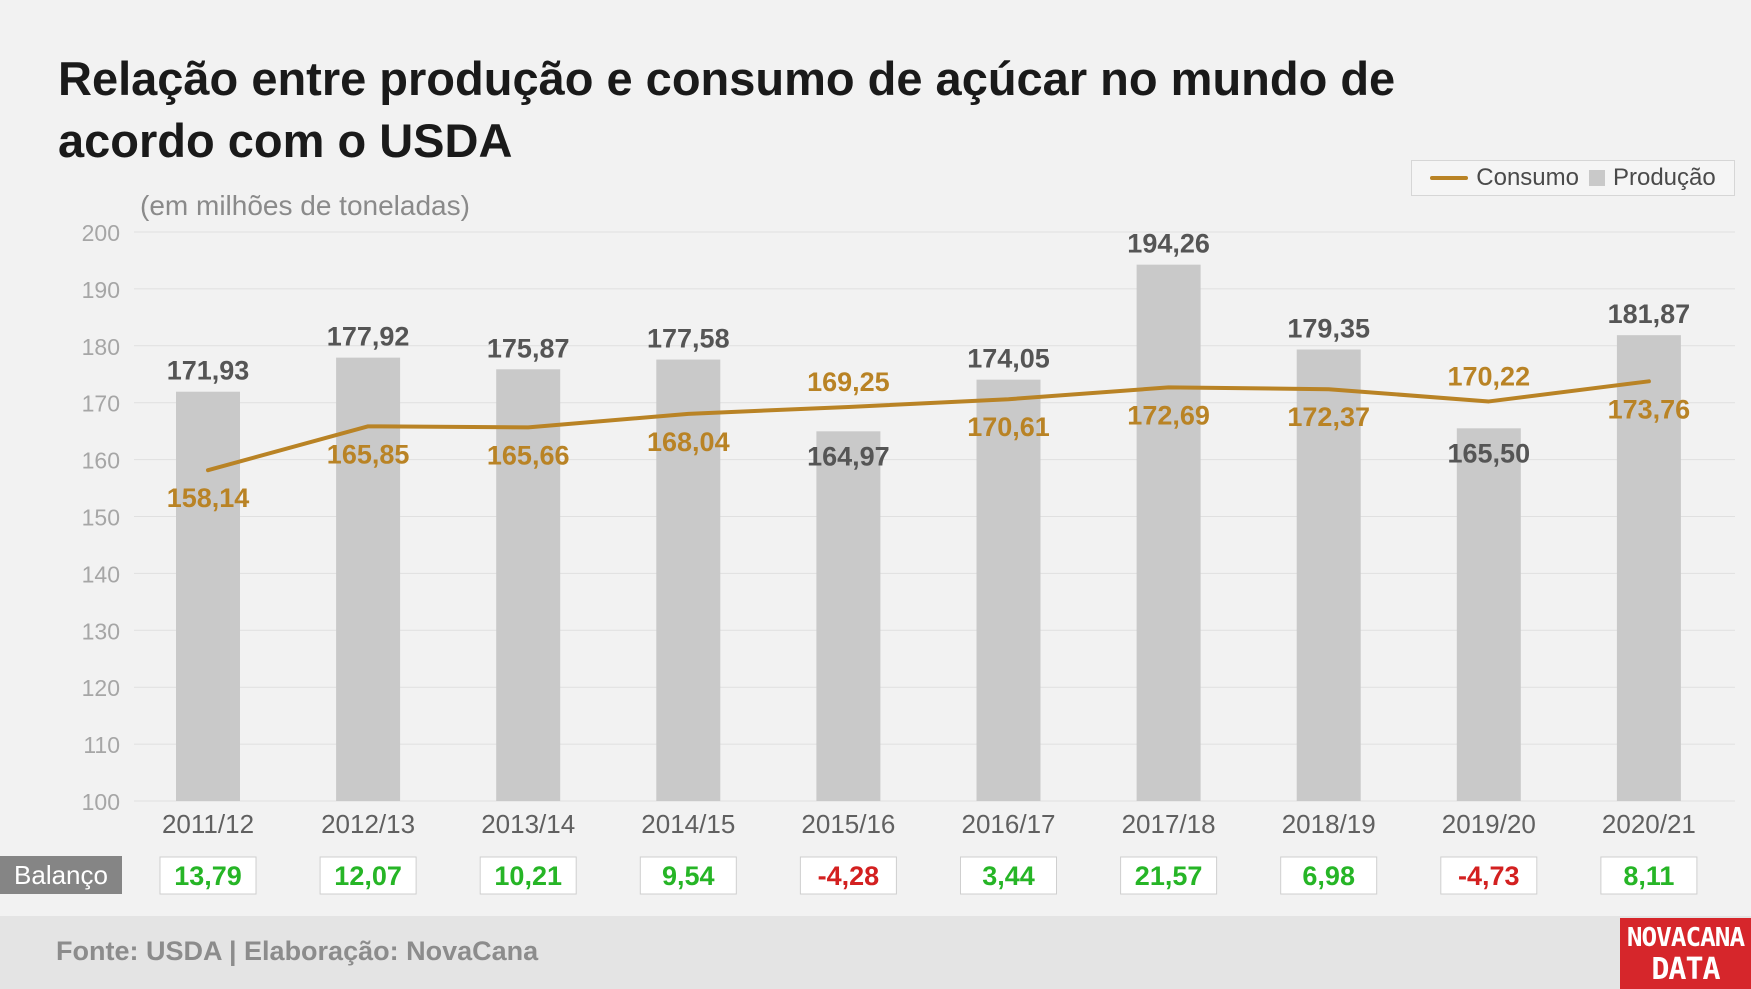  Describe the element at coordinates (528, 455) in the screenshot. I see `line-data-label: 165,66` at that location.